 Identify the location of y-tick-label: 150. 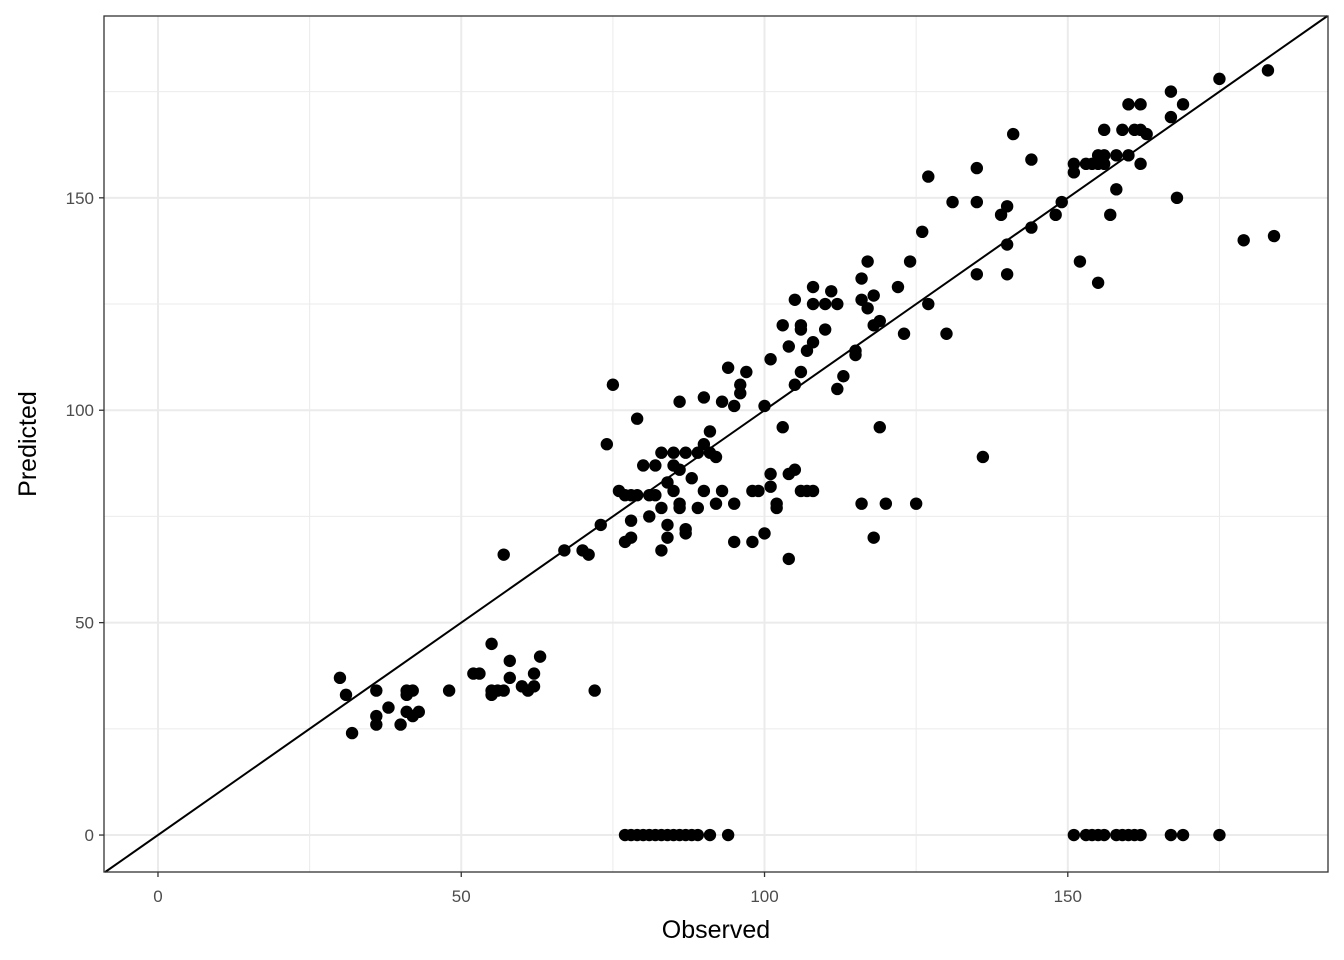
(80, 198).